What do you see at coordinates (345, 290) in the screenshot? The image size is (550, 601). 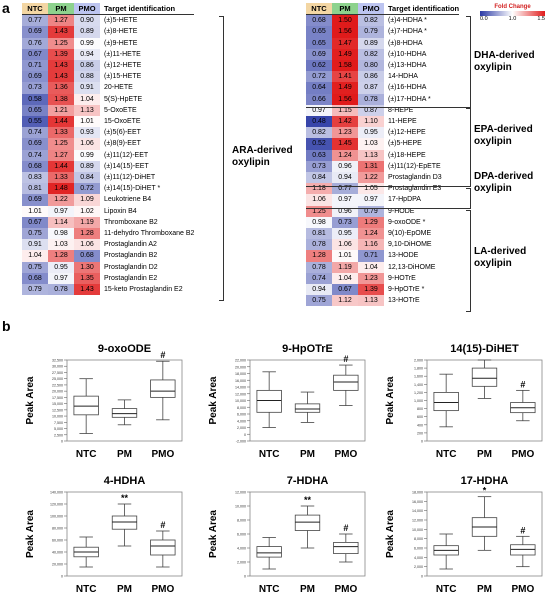 I see `heatmap-cell-pm: 0.67` at bounding box center [345, 290].